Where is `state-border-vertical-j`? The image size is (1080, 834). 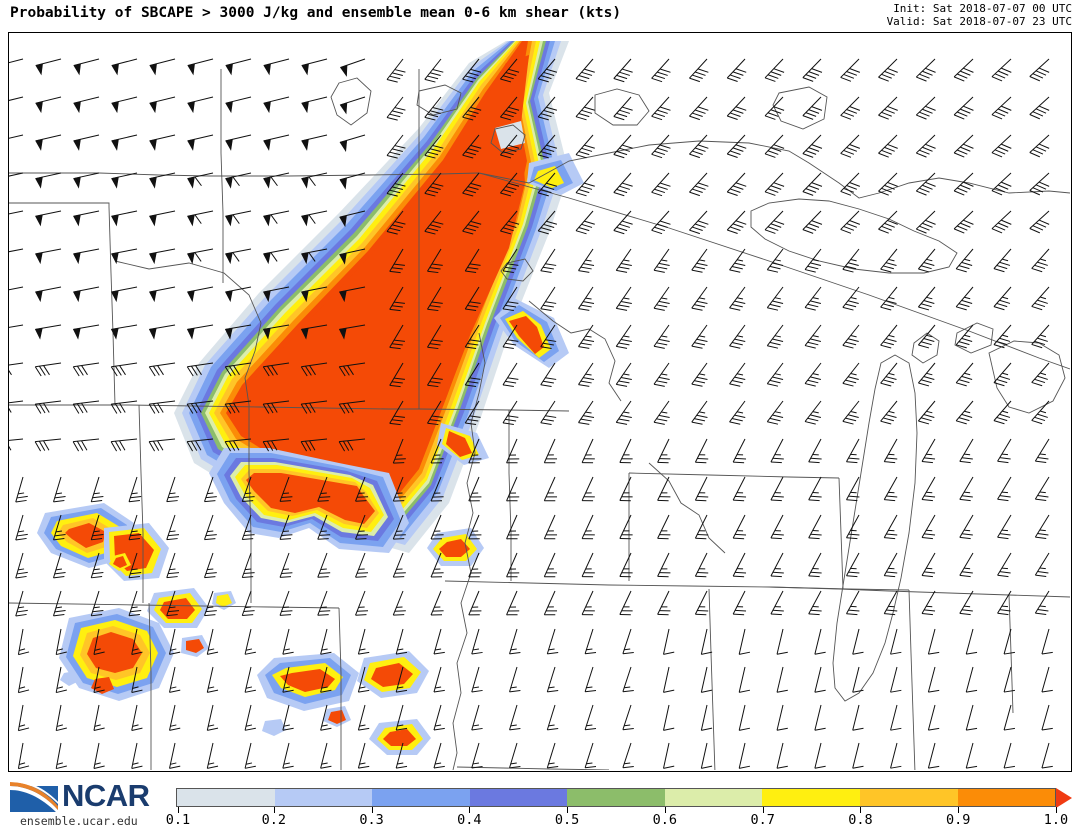 state-border-vertical-j is located at coordinates (912, 679).